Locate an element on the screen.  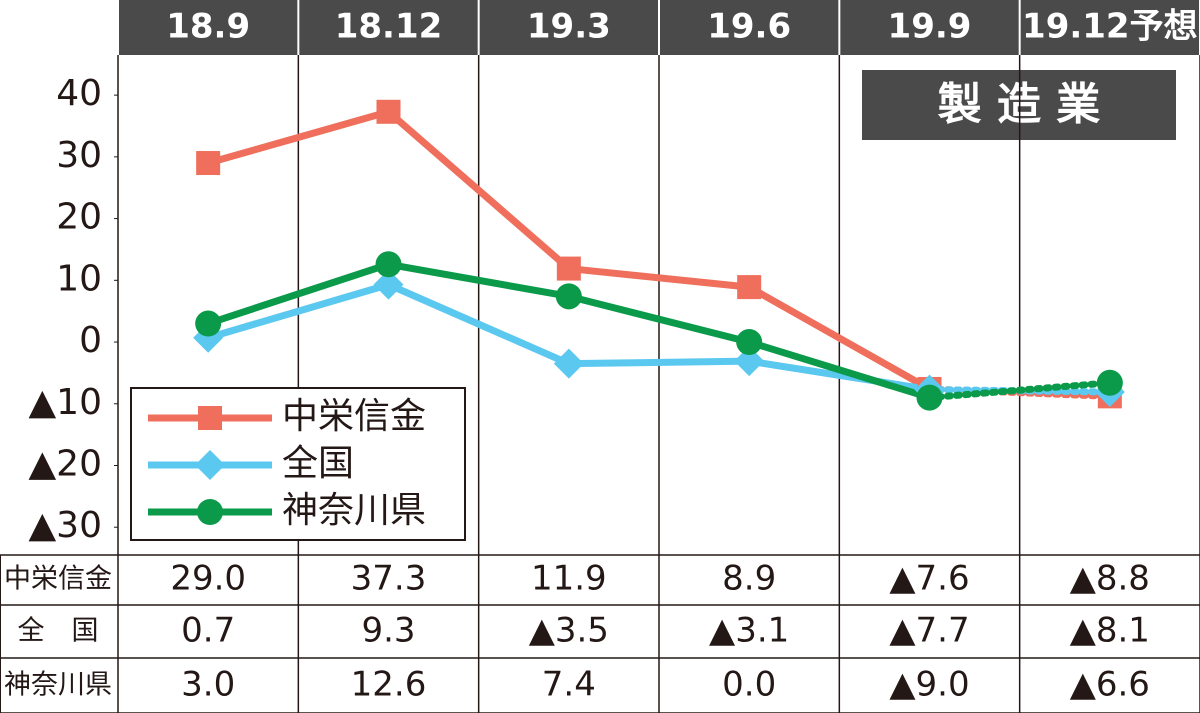
row-label: 神奈川県 is located at coordinates (58, 685).